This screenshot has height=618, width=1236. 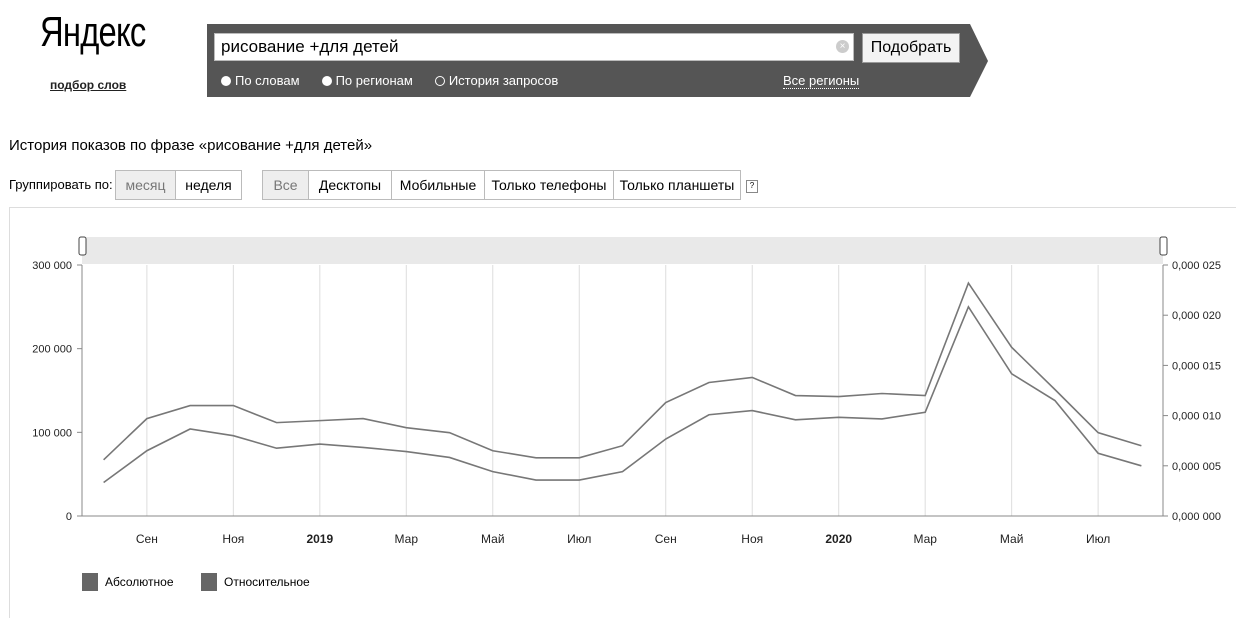 I want to click on search-input: рисование +для детей, so click(x=534, y=47).